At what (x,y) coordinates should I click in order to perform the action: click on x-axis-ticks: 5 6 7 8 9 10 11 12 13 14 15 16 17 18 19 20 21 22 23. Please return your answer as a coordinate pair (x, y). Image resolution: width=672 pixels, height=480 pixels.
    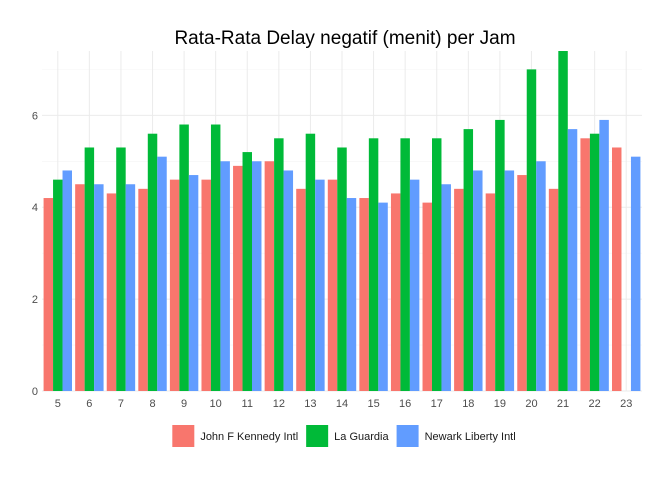
    Looking at the image, I should click on (344, 404).